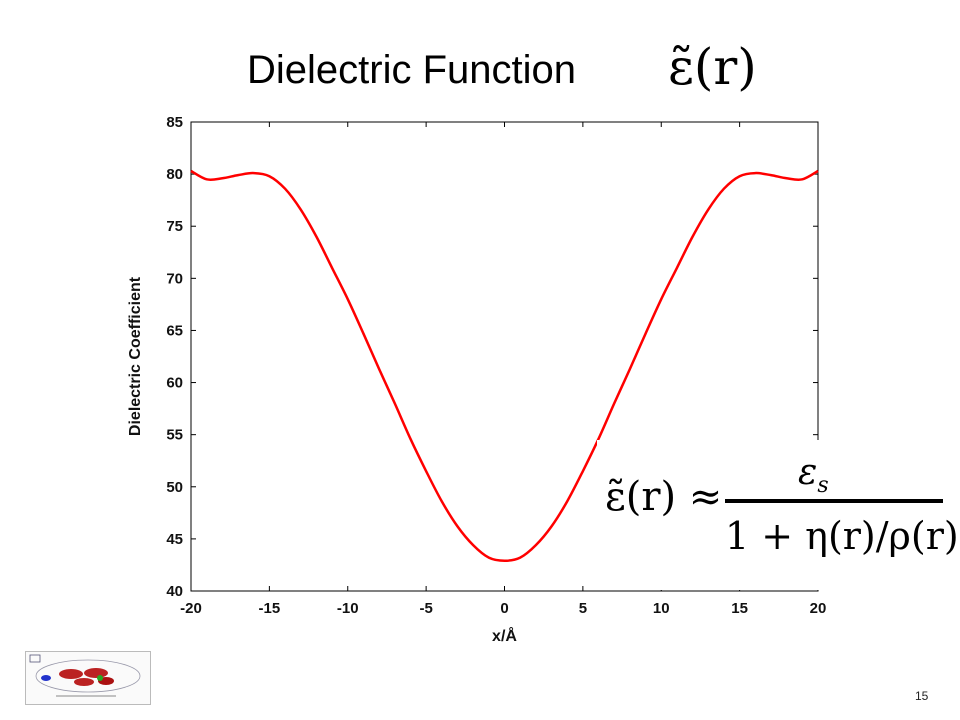  Describe the element at coordinates (135, 356) in the screenshot. I see `y-axis-label: Dielectric Coefficient` at that location.